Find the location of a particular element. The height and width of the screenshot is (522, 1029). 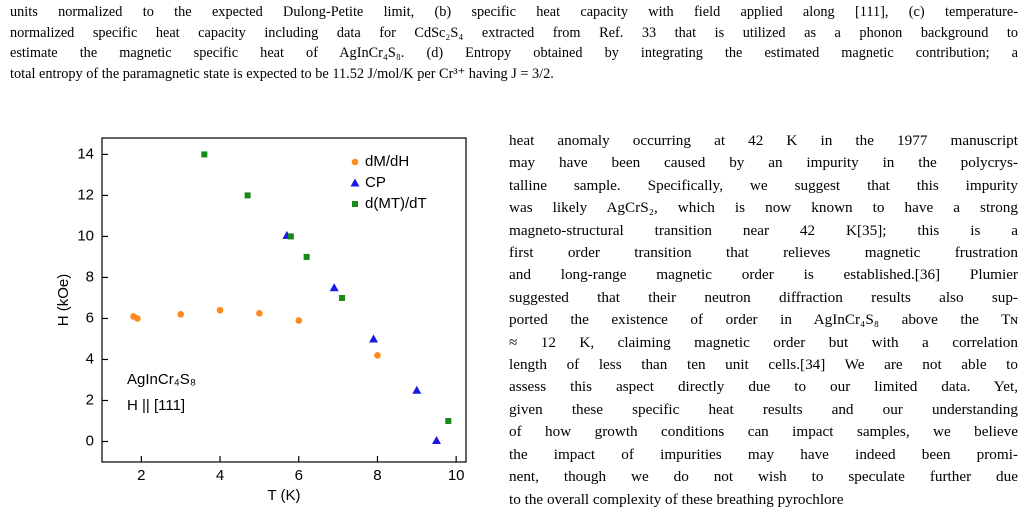

y-tick-label: 8 is located at coordinates (90, 276).